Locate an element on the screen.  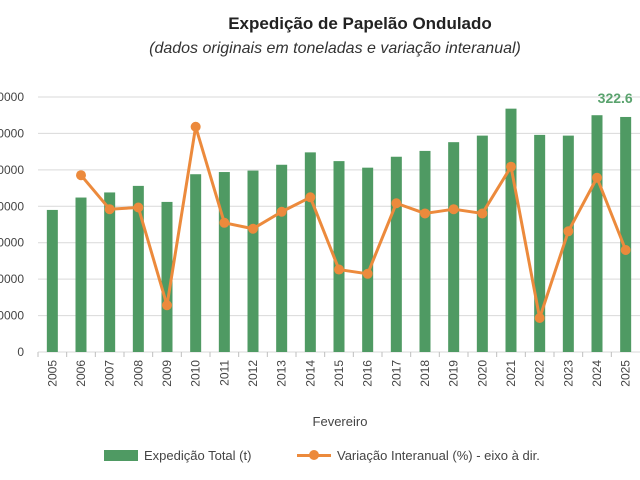
x-tick-label: 2016 is located at coordinates (368, 373).